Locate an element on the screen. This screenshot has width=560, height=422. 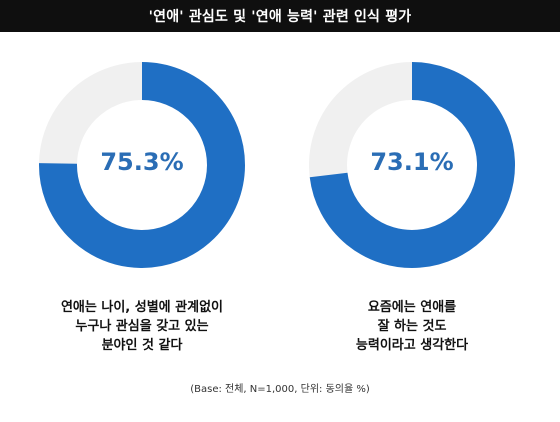
chart-title-bar: '연애' 관심도 및 '연애 능력' 관련 인식 평가 is located at coordinates (280, 16).